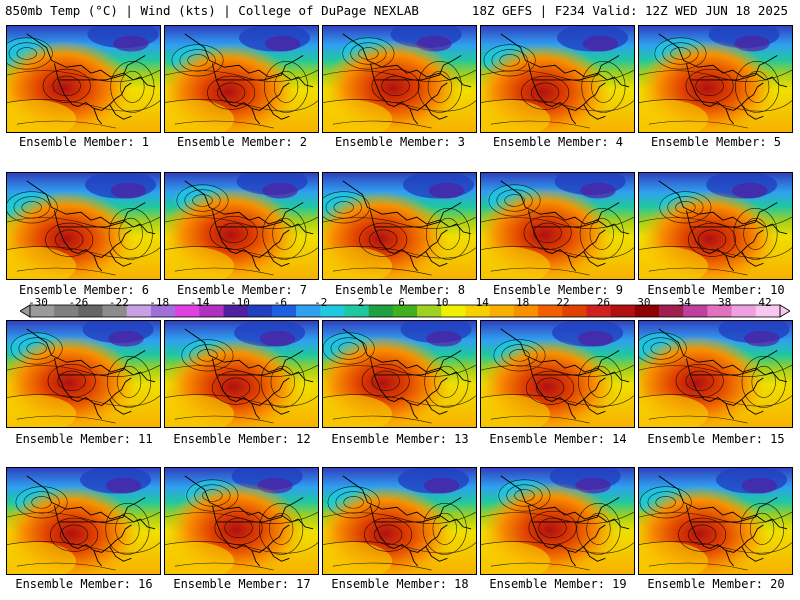 This screenshot has height=600, width=800. I want to click on ensemble-member-label: Ensemble Member: 5, so click(716, 142).